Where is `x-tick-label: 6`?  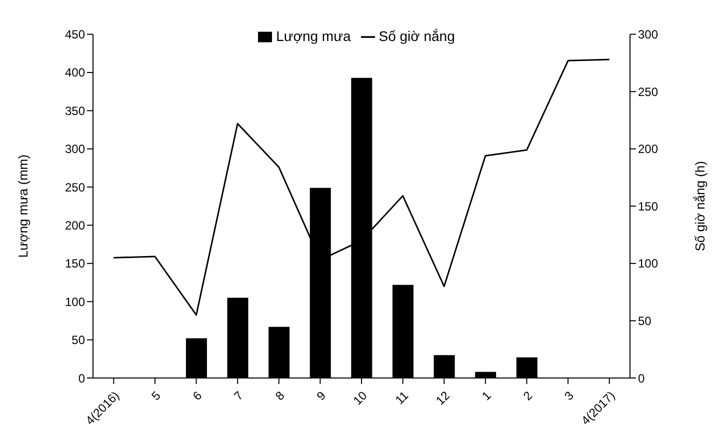 x-tick-label: 6 is located at coordinates (197, 396).